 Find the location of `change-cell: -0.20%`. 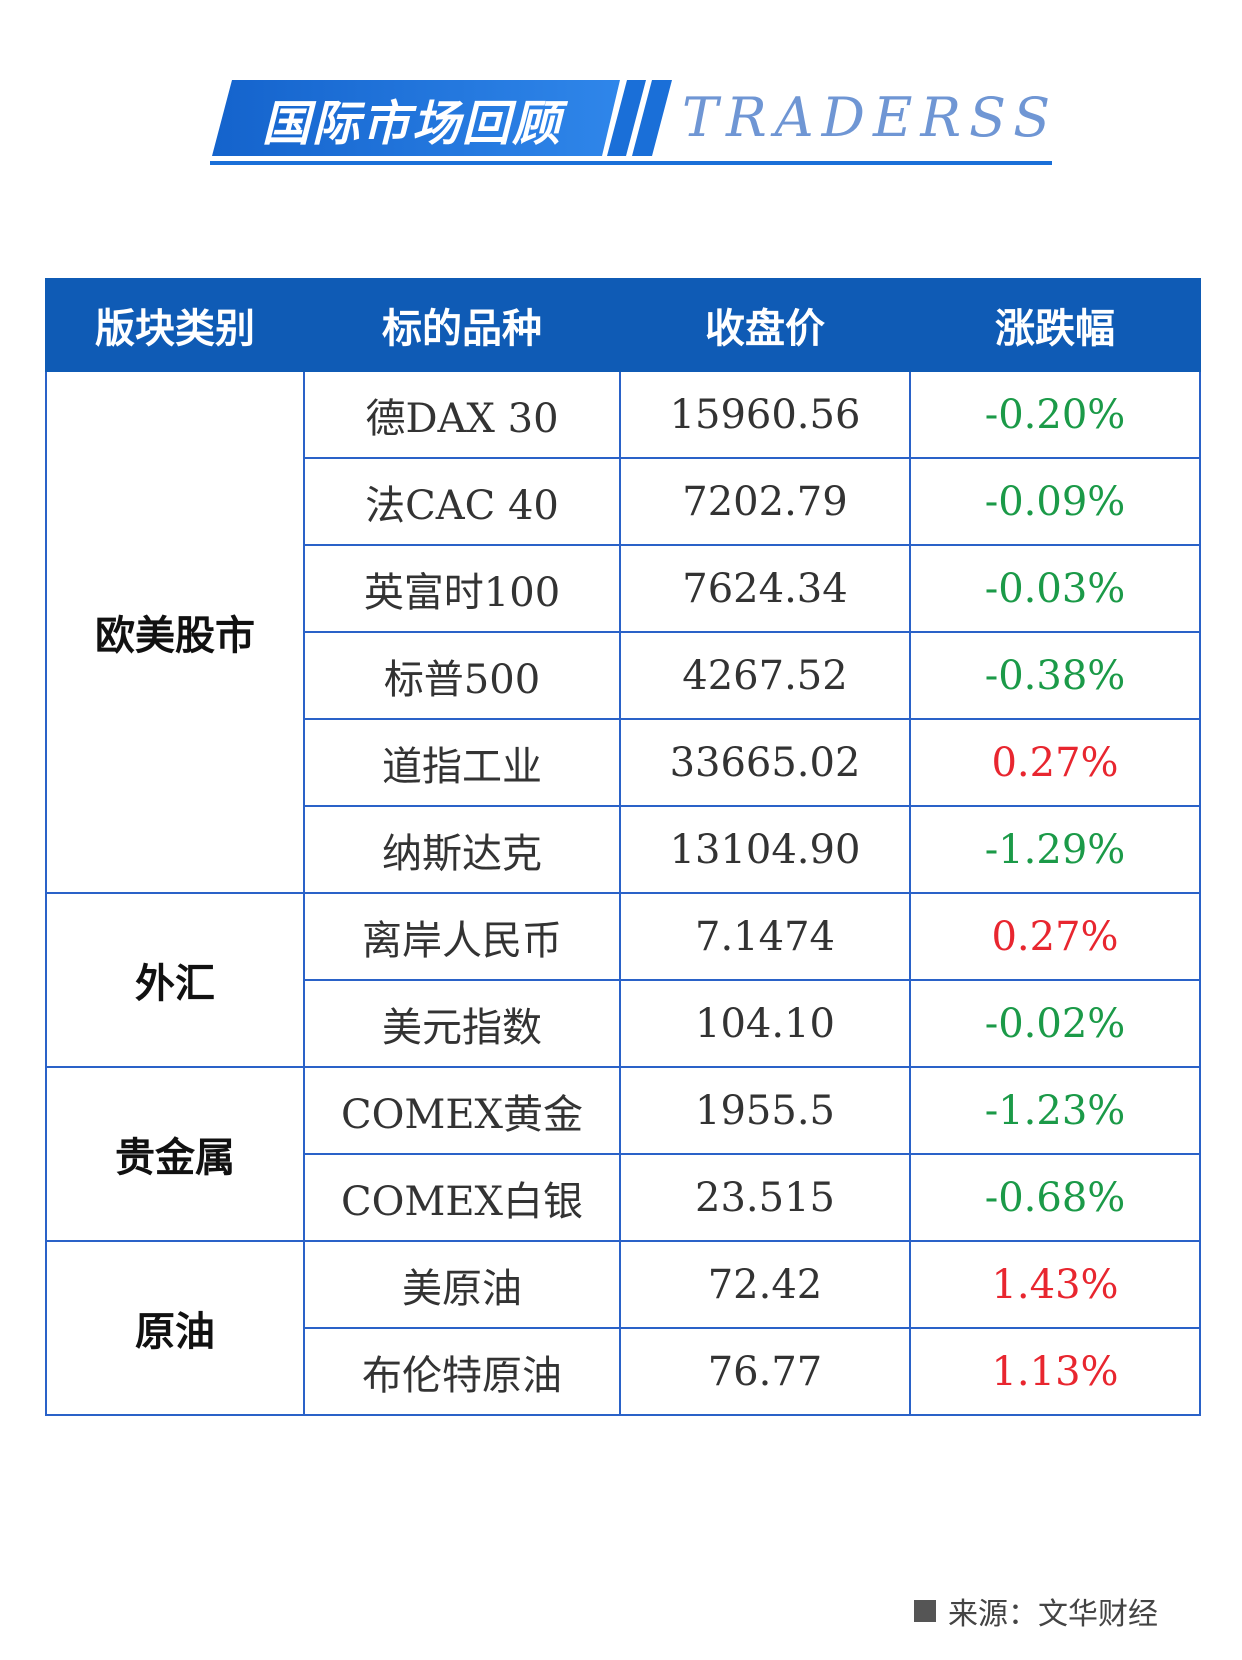

change-cell: -0.20% is located at coordinates (1055, 414).